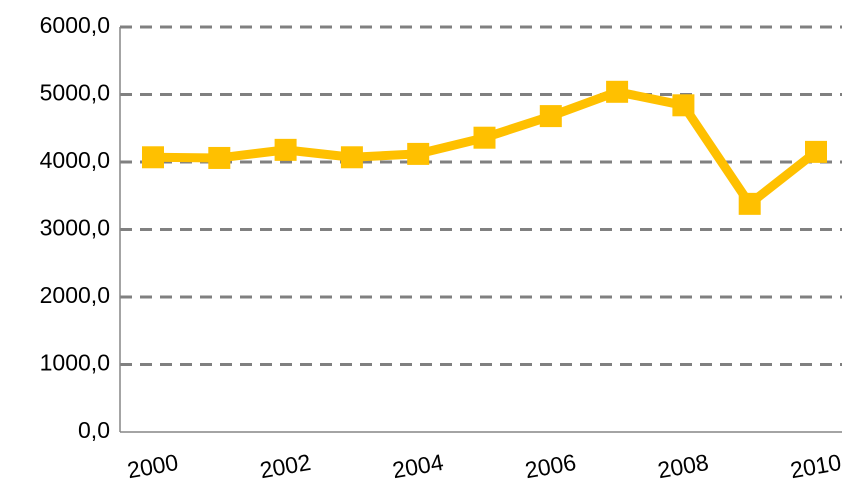  I want to click on y-tick-label: 1000,0, so click(75, 363).